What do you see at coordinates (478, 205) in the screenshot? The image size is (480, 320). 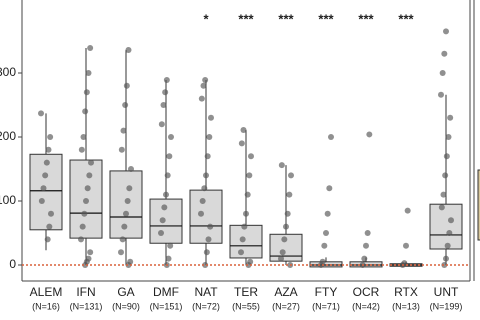 I see `next-panel-box` at bounding box center [478, 205].